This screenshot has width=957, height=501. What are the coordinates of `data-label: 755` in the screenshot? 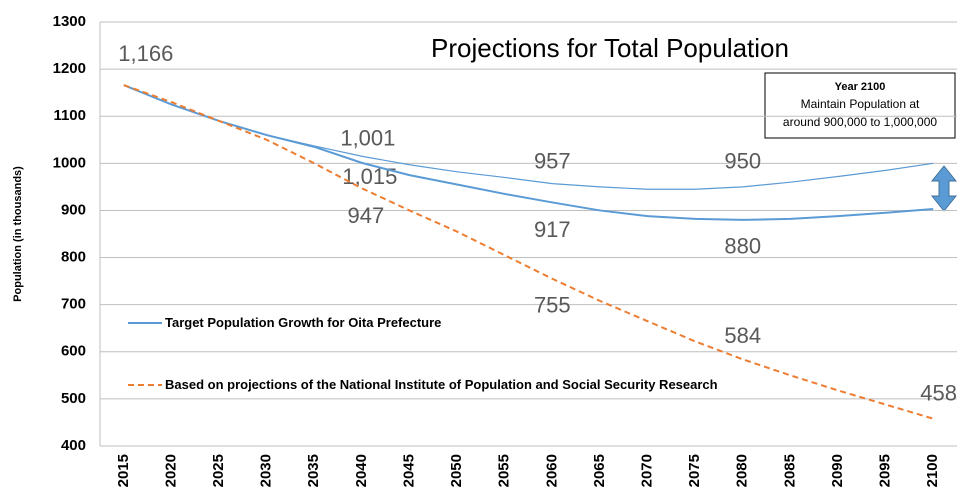 It's located at (552, 305).